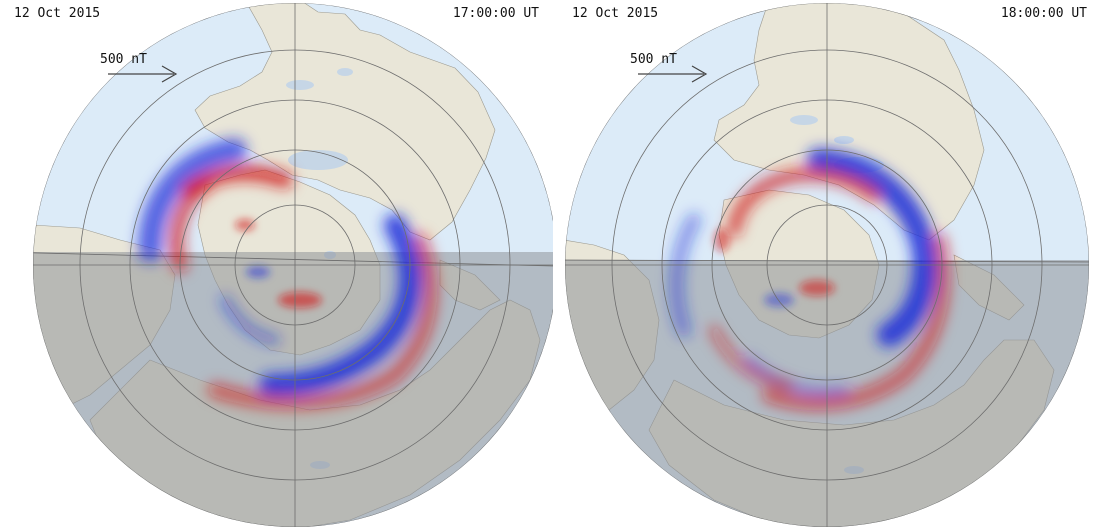 The image size is (1107, 530). I want to click on time-label: 17:00:00 UT, so click(495, 13).